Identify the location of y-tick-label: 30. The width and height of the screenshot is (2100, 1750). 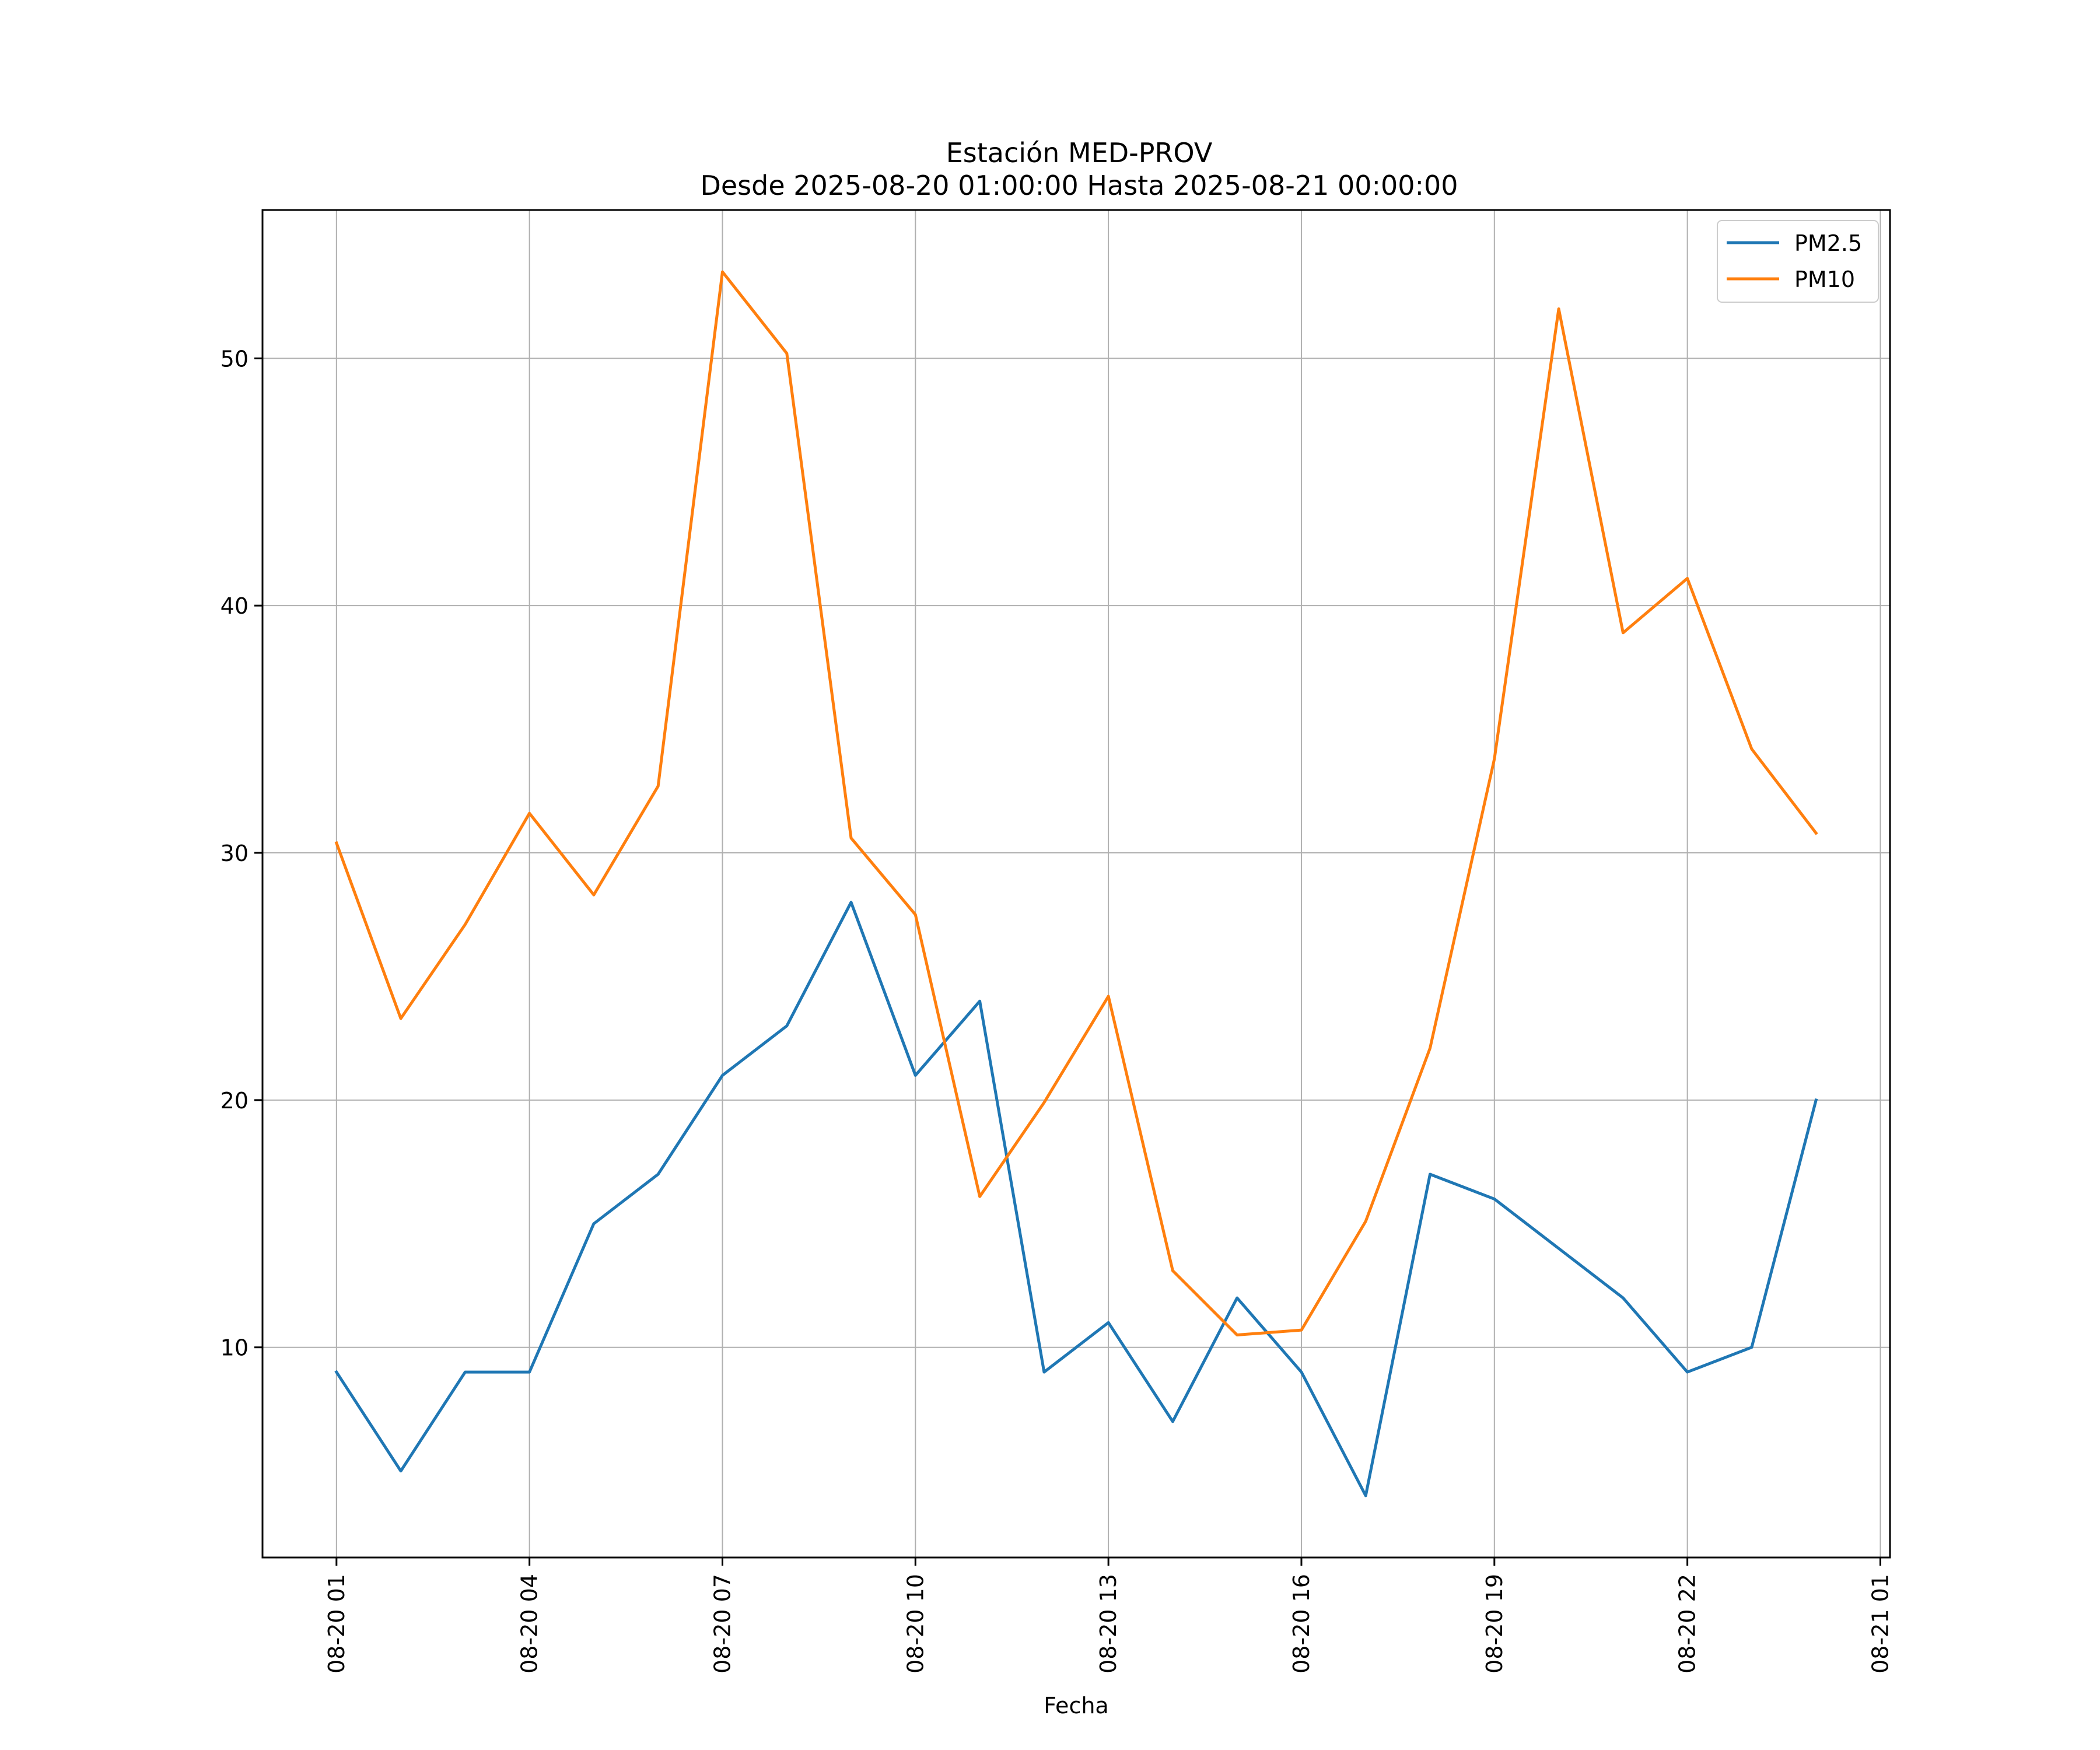
(235, 853).